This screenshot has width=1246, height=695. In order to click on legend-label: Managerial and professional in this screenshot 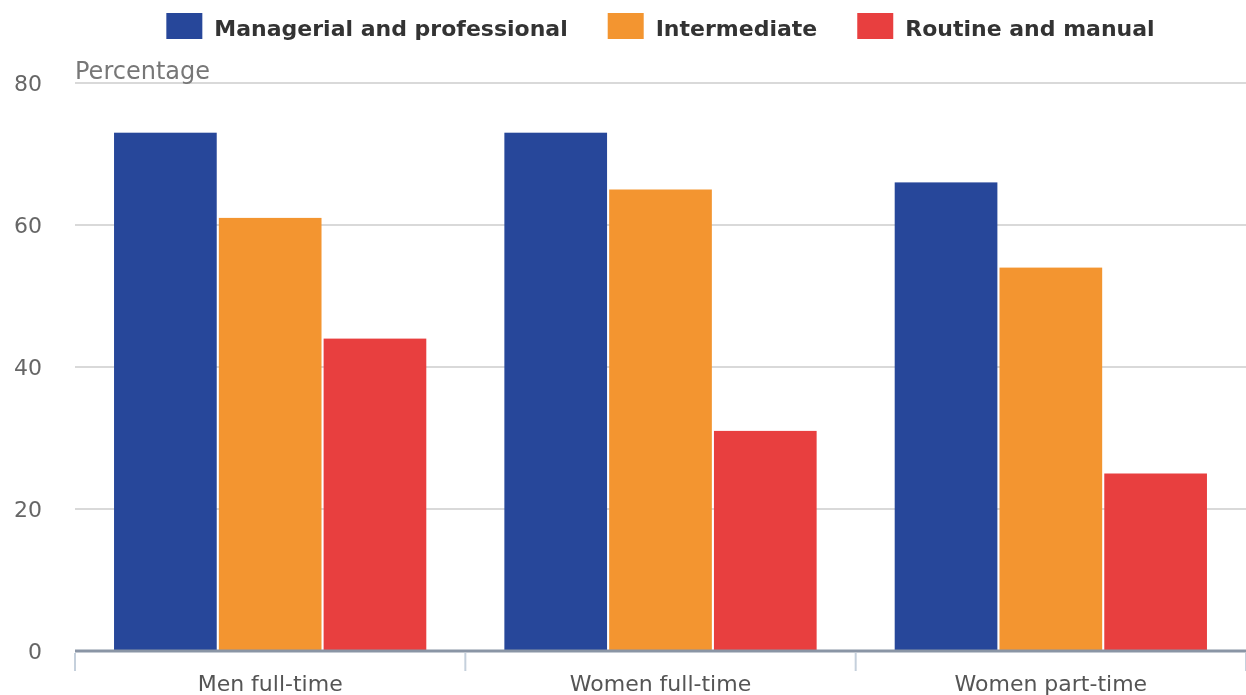, I will do `click(391, 28)`.